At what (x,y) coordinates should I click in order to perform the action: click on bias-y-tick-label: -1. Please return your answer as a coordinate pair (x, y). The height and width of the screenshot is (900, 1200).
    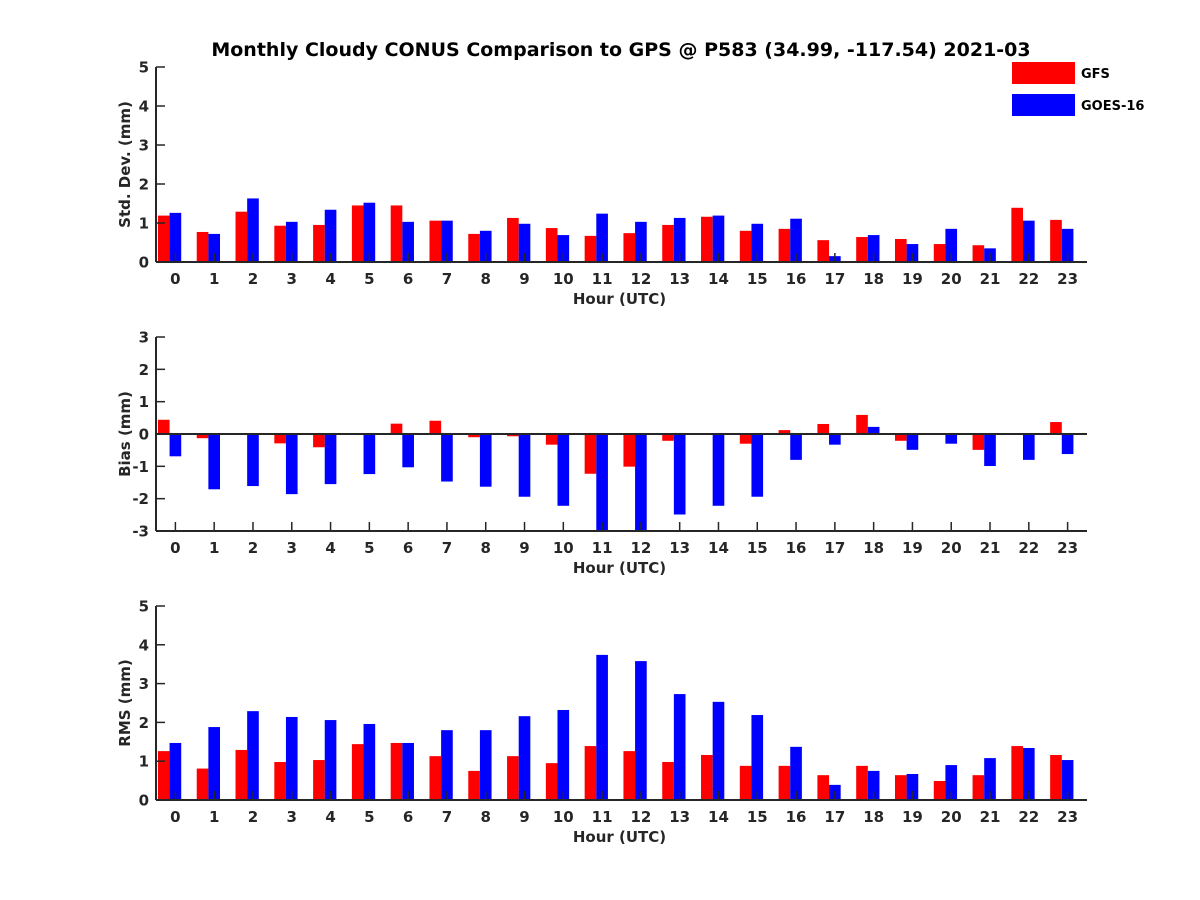
    Looking at the image, I should click on (140, 467).